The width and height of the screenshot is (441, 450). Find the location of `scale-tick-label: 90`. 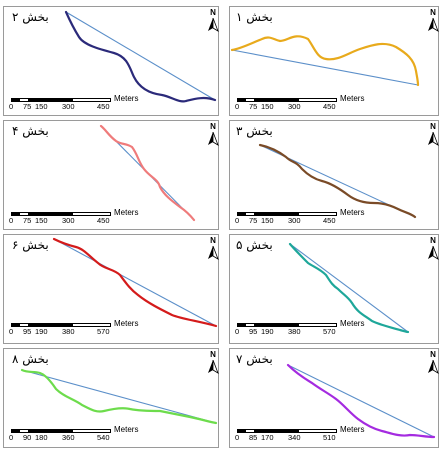

scale-tick-label: 90 is located at coordinates (27, 437).